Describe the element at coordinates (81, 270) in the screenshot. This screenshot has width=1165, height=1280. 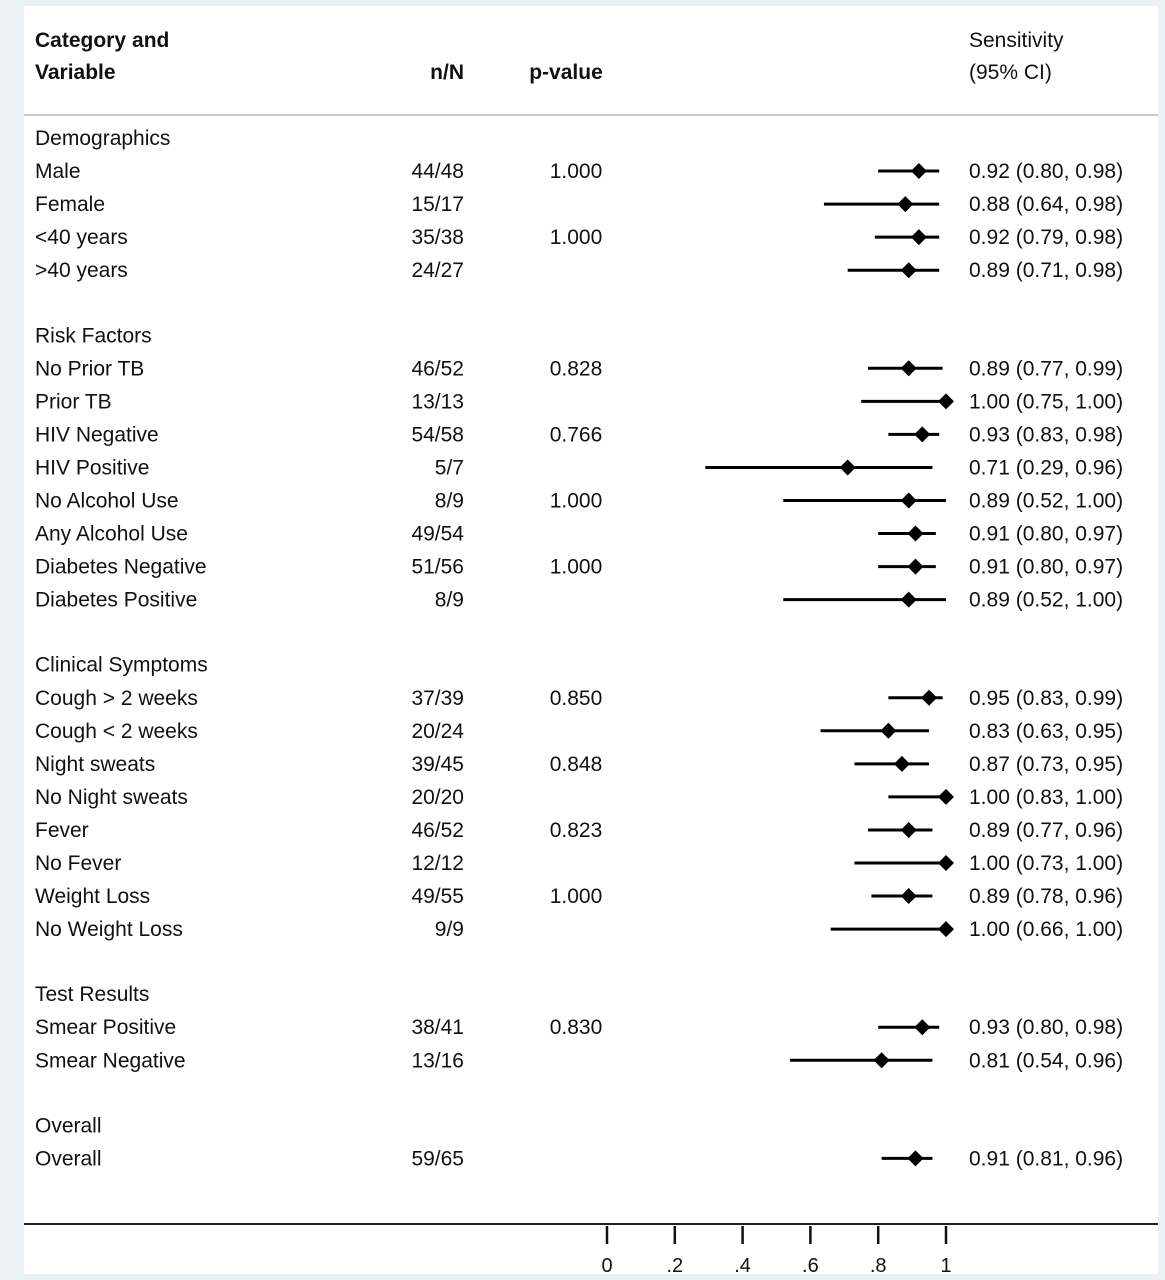
I see `row-label: >40 years` at that location.